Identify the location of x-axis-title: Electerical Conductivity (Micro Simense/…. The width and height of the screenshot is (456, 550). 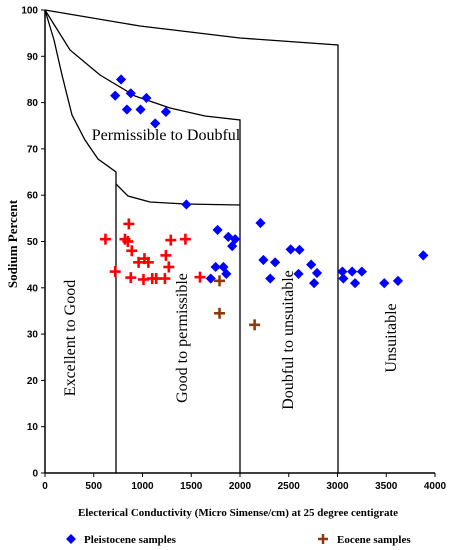
(238, 513).